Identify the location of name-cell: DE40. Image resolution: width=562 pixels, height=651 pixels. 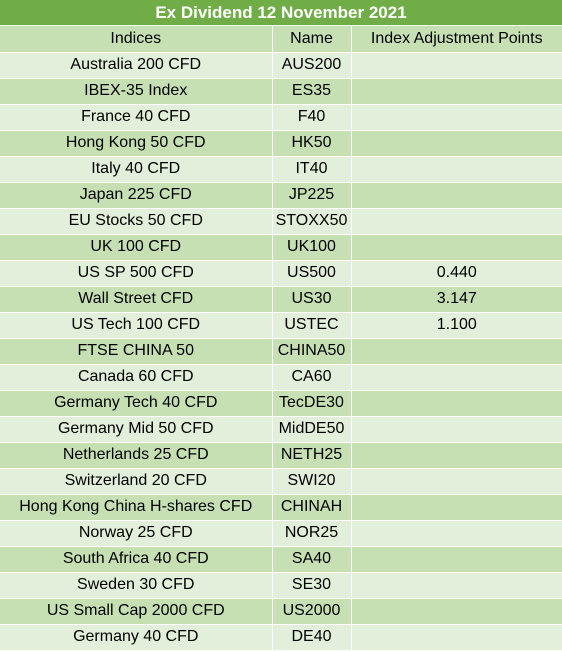
(312, 637).